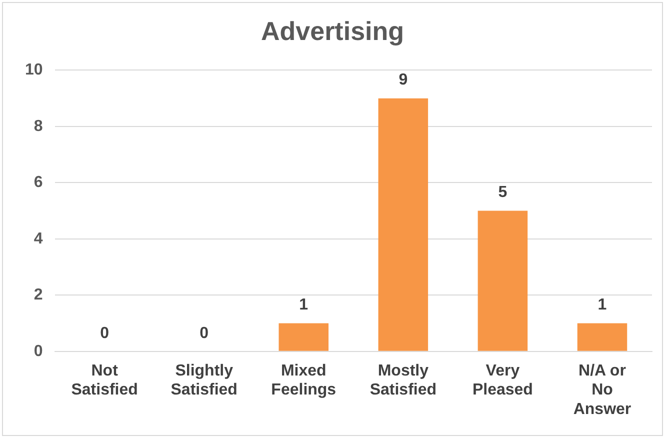  I want to click on x-tick-label: Mostly Satisfied, so click(403, 380).